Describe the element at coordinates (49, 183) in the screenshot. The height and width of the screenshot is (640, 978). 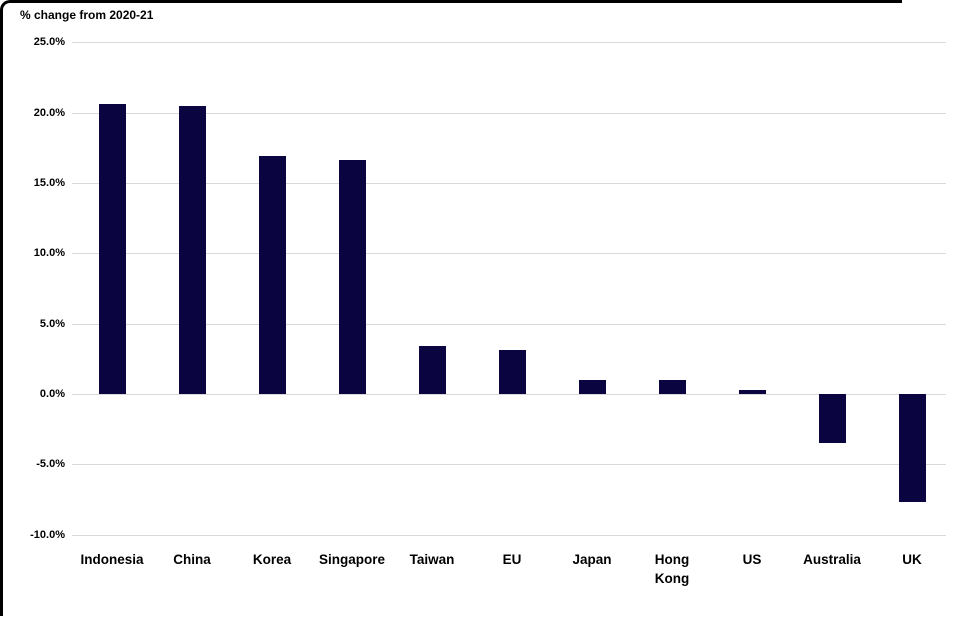
I see `y-tick-label: 15.0%` at that location.